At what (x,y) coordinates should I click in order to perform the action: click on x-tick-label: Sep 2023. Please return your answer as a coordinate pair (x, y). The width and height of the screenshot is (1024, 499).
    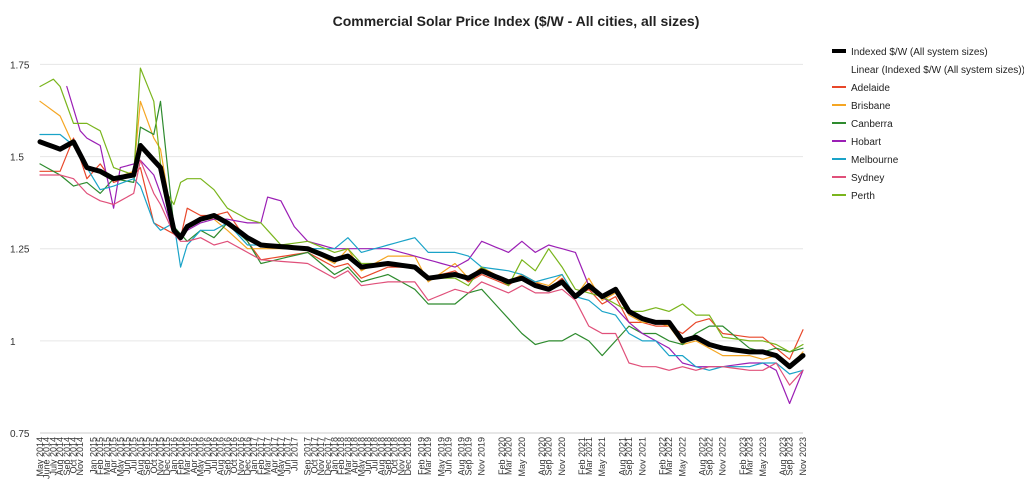
    Looking at the image, I should click on (790, 456).